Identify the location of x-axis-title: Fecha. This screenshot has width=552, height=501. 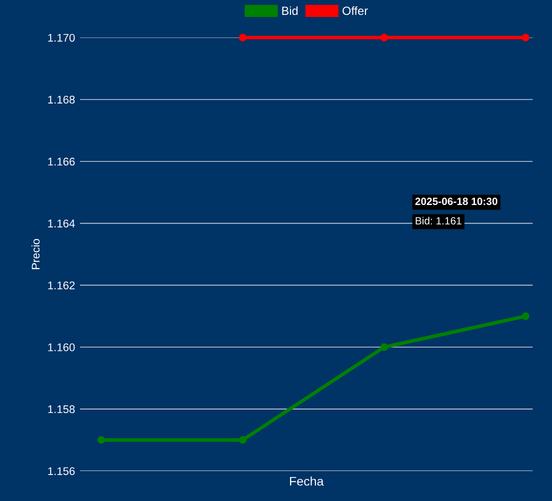
(307, 481).